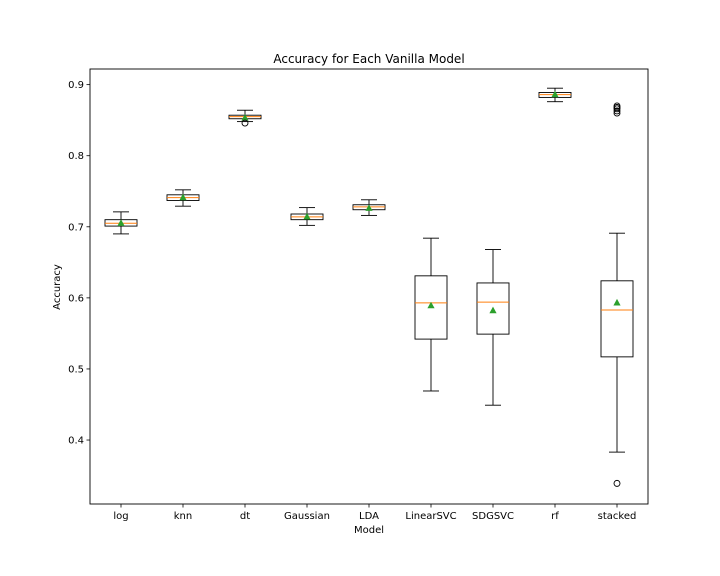 Image resolution: width=720 pixels, height=576 pixels. What do you see at coordinates (76, 227) in the screenshot?
I see `y-tick-label: 0.7` at bounding box center [76, 227].